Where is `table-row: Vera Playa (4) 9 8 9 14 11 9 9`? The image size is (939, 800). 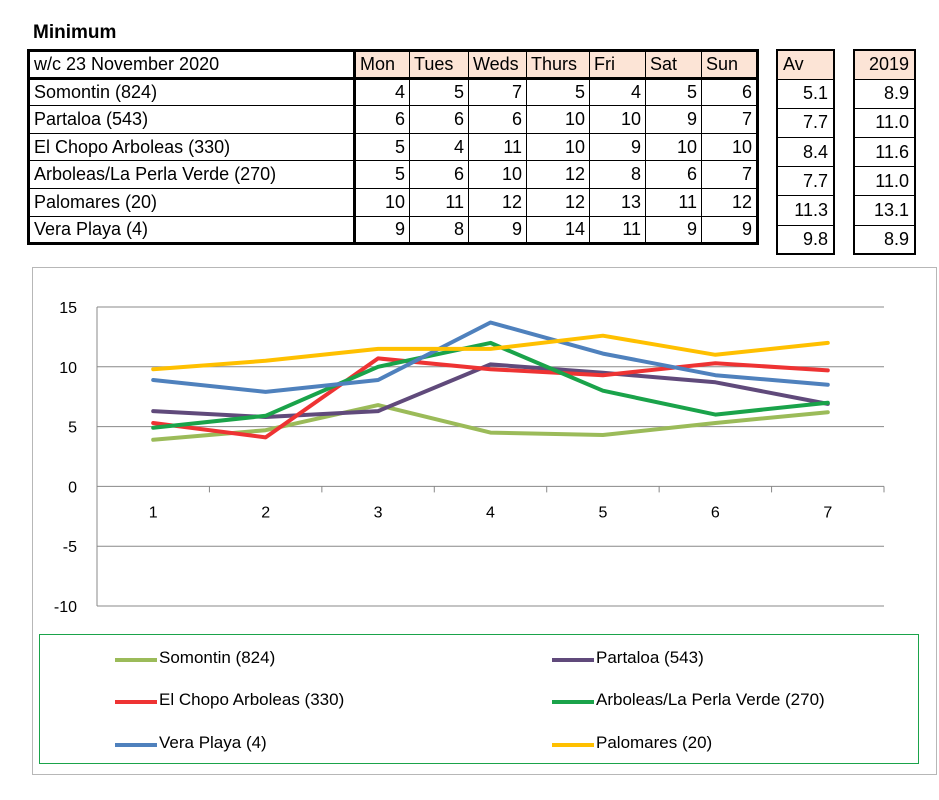
table-row: Vera Playa (4) 9 8 9 14 11 9 9 is located at coordinates (393, 230).